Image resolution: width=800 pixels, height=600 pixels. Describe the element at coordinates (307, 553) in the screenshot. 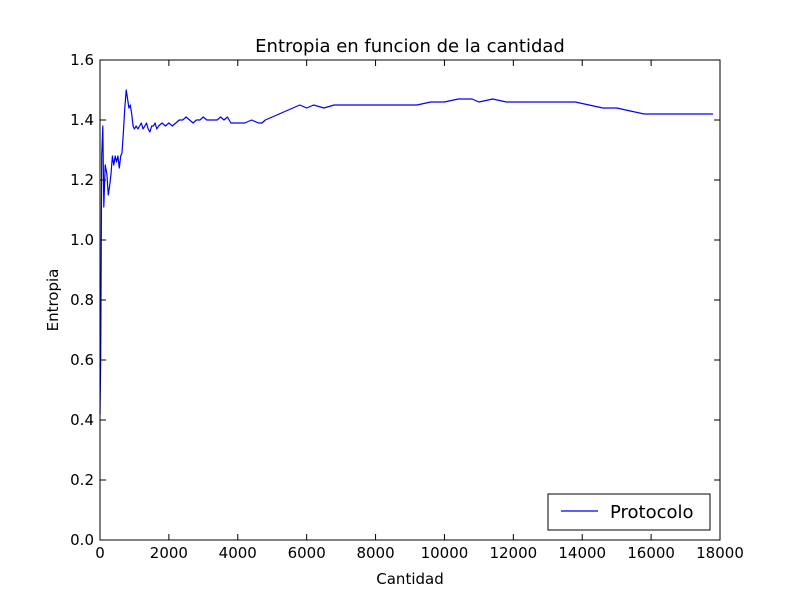

I see `x-tick-label: 6000` at that location.